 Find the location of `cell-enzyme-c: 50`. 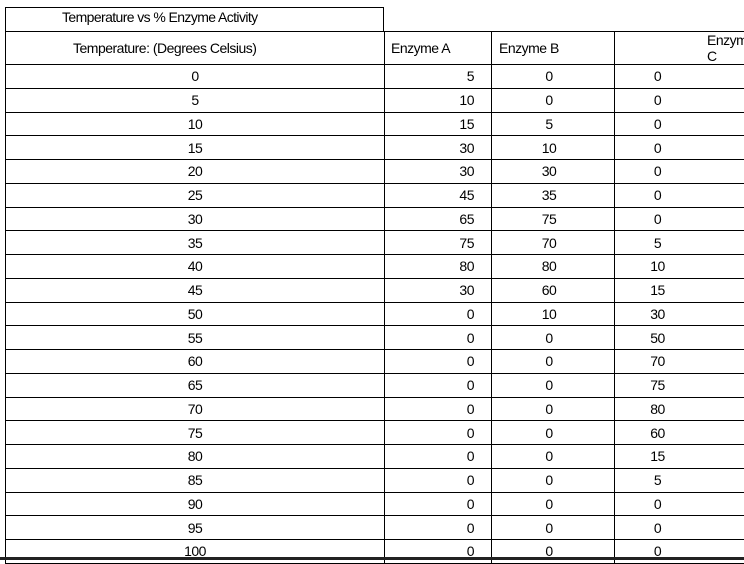

cell-enzyme-c: 50 is located at coordinates (679, 338).